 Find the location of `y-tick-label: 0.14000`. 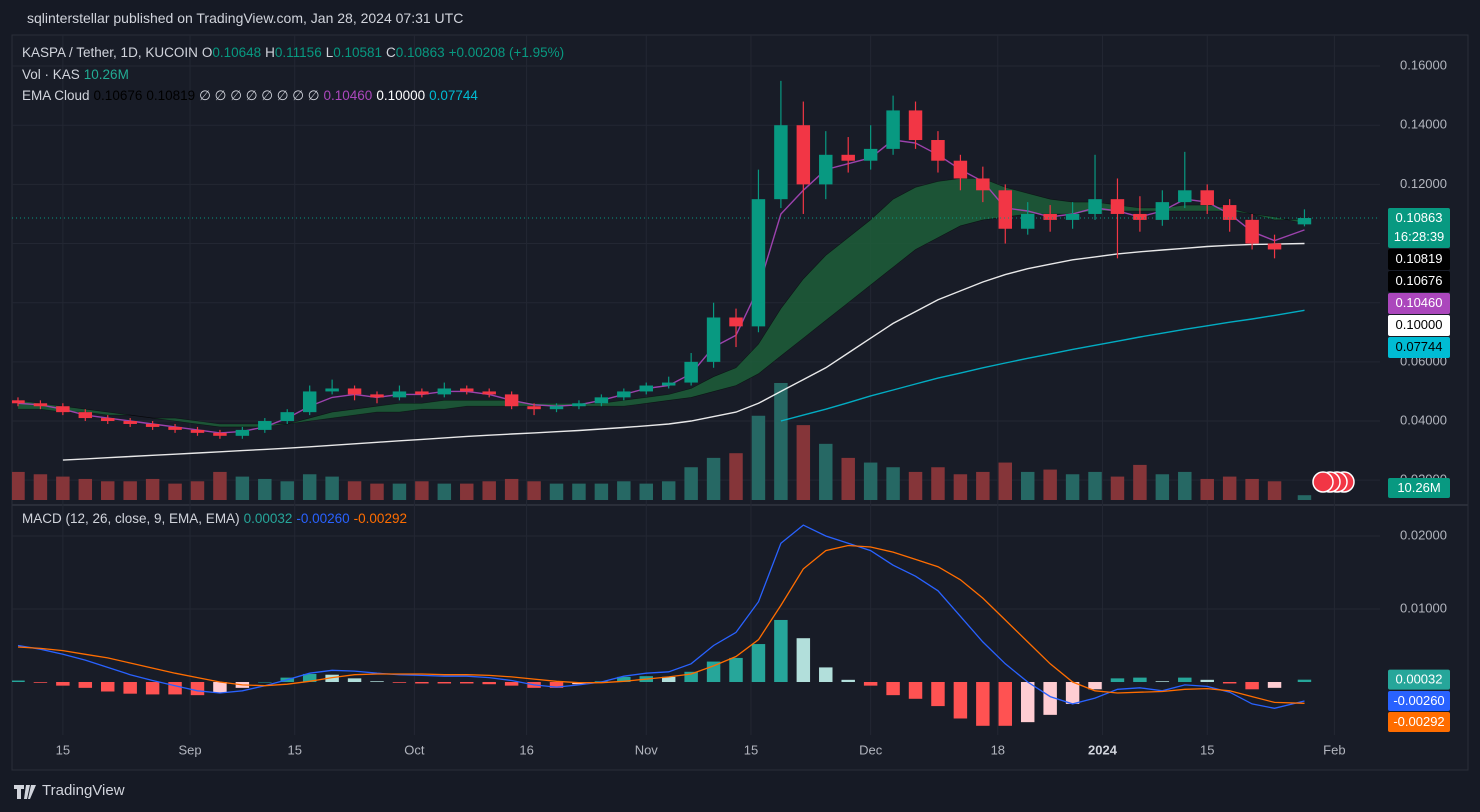

y-tick-label: 0.14000 is located at coordinates (1423, 124).